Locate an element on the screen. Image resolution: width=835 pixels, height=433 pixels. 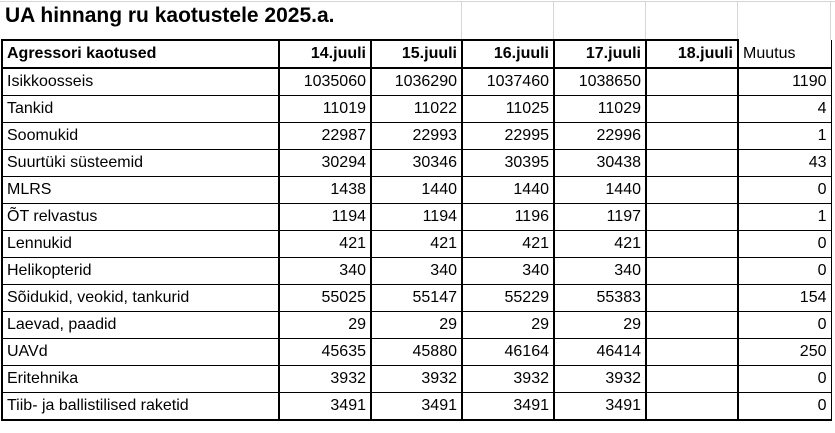
value-cell: 1038650 is located at coordinates (600, 81).